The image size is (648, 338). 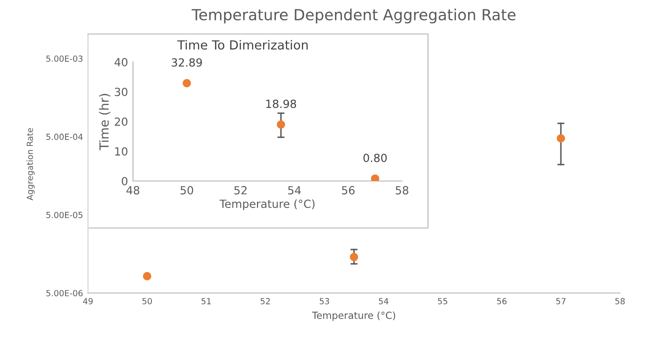 What do you see at coordinates (133, 190) in the screenshot?
I see `x-tick-label: 48` at bounding box center [133, 190].